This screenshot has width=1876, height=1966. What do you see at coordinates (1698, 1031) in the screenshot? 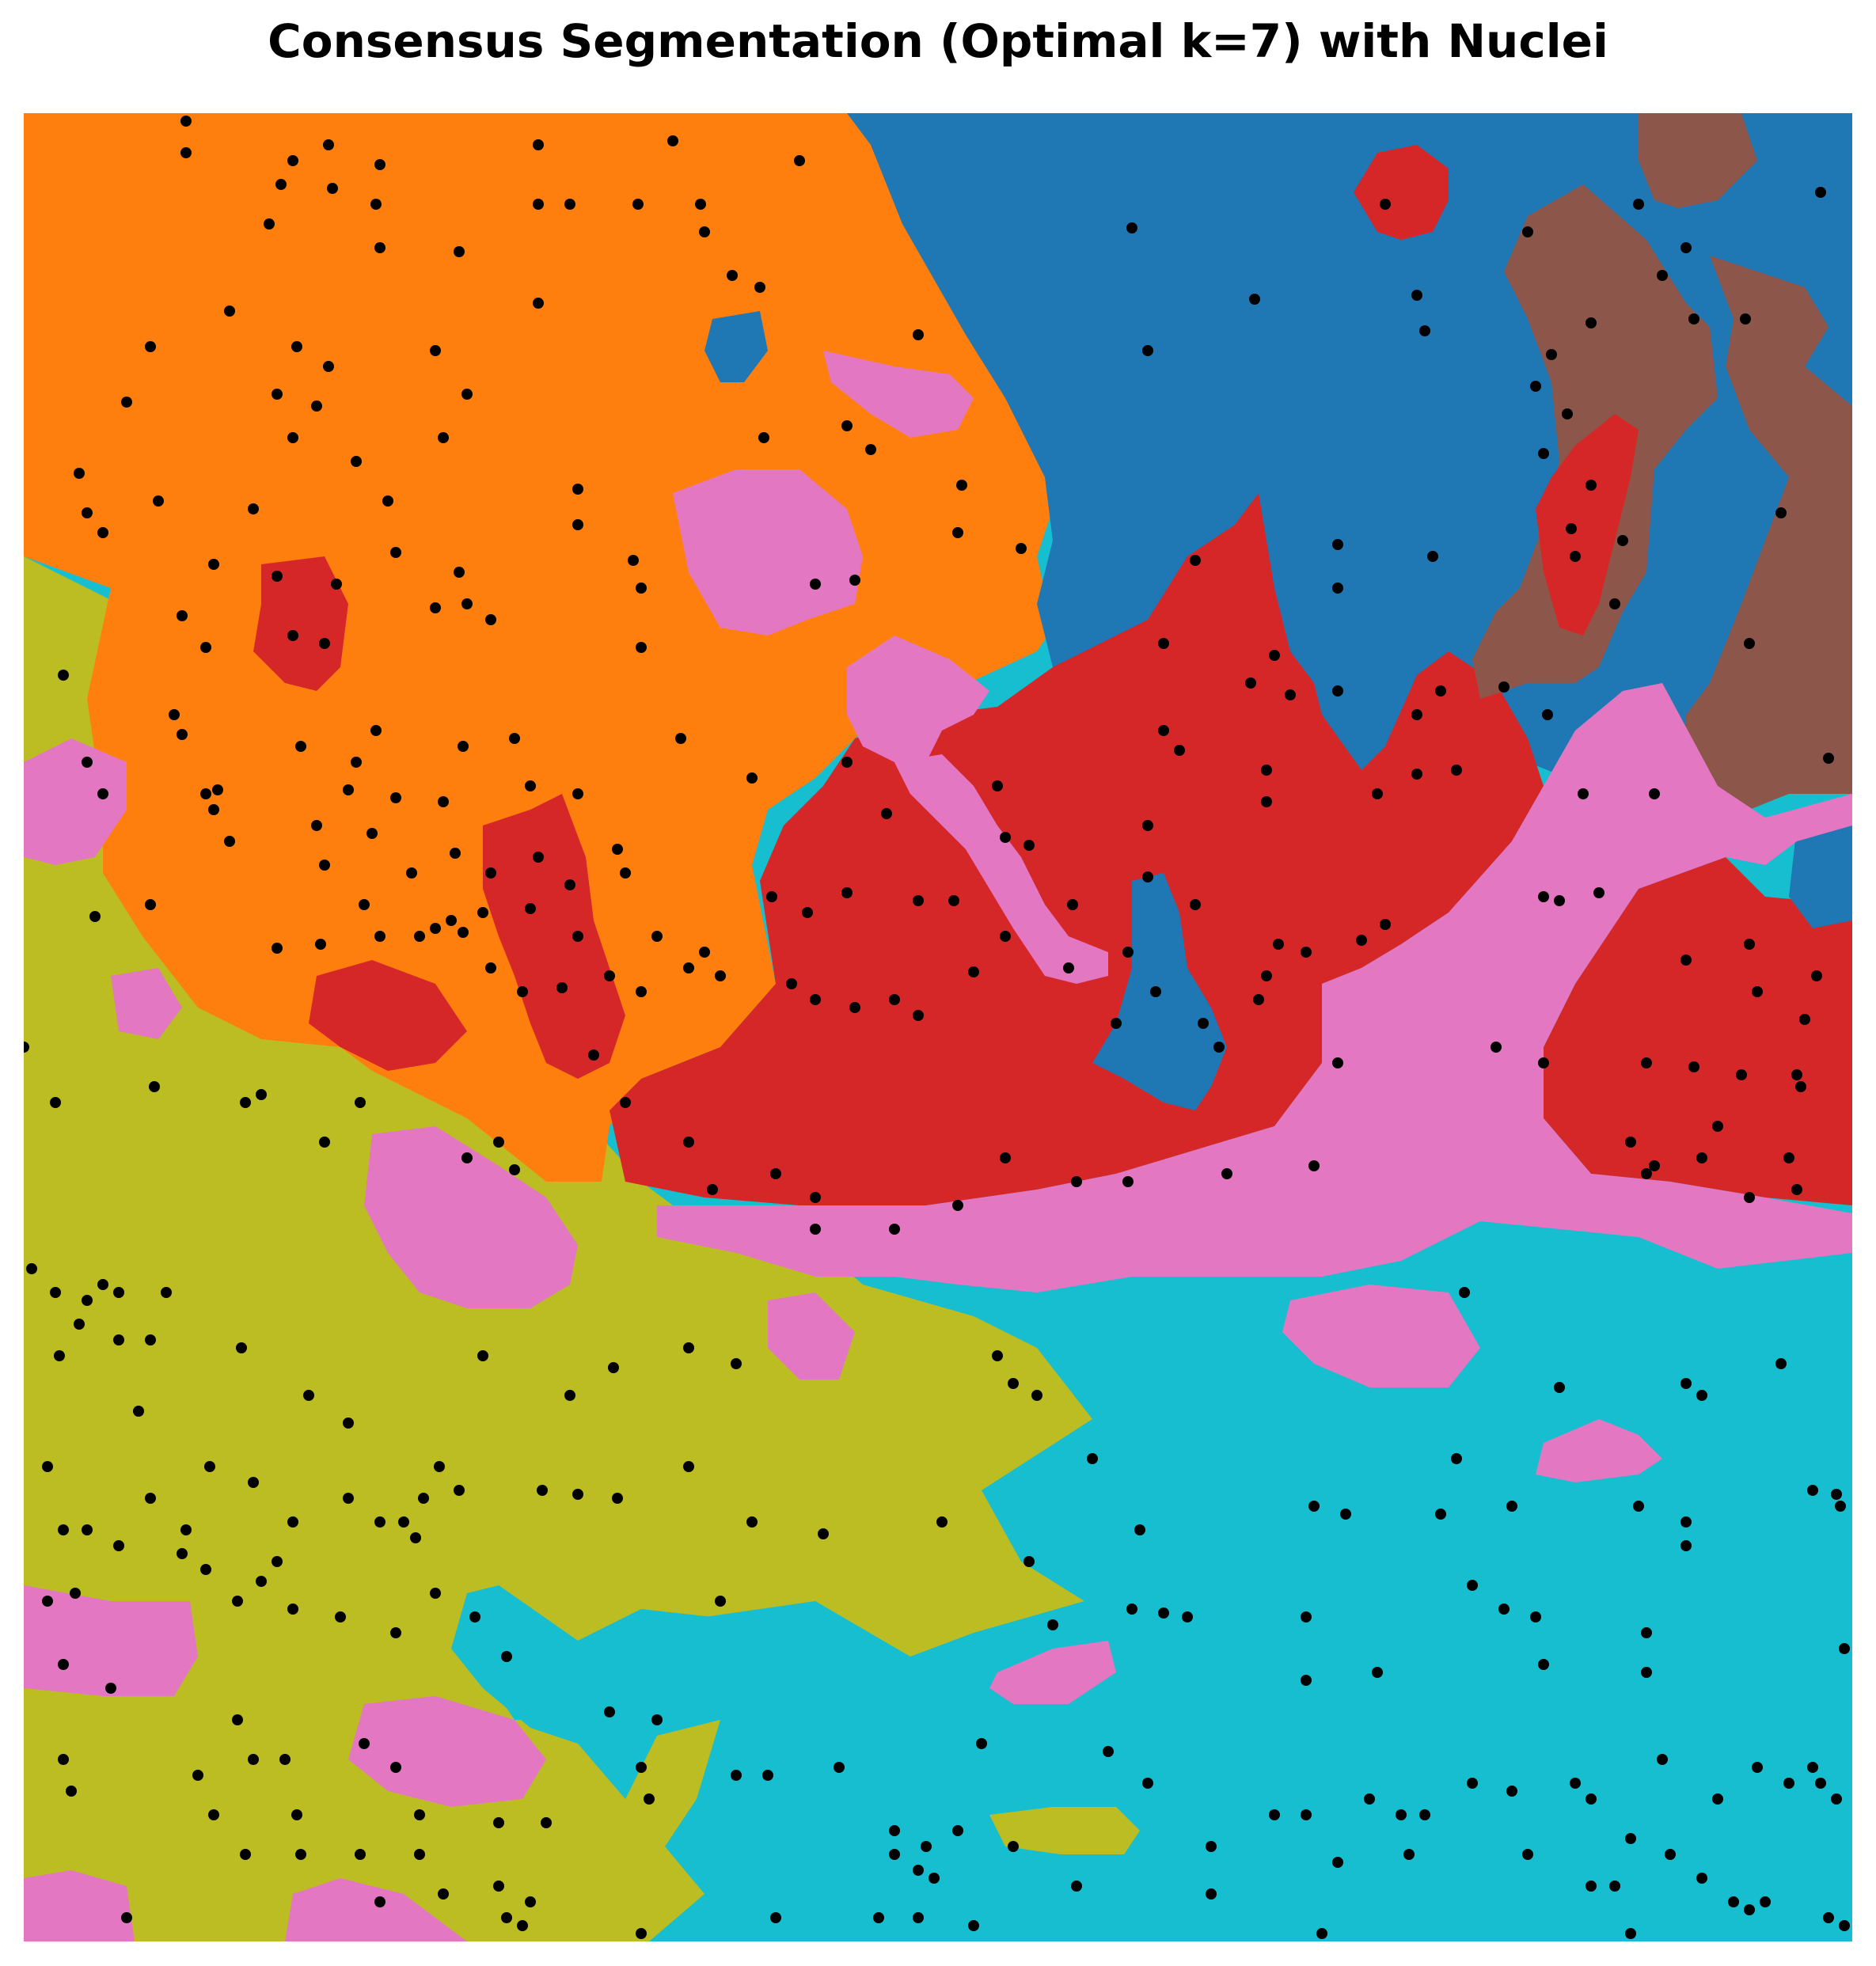
I see `region-red-right` at bounding box center [1698, 1031].